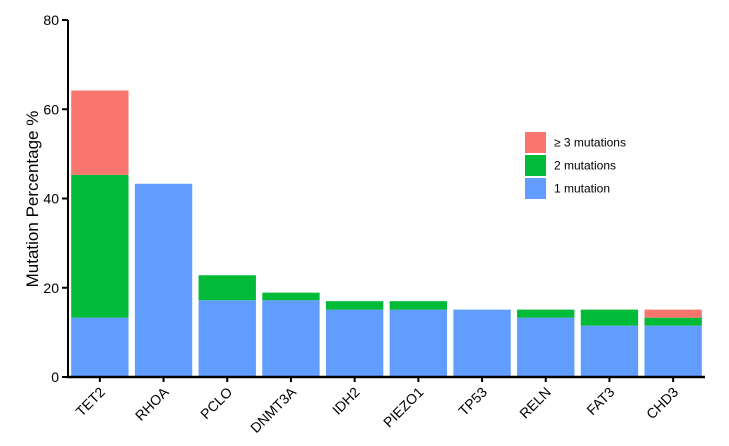 The image size is (729, 446). What do you see at coordinates (55, 377) in the screenshot?
I see `y-tick-label: 0` at bounding box center [55, 377].